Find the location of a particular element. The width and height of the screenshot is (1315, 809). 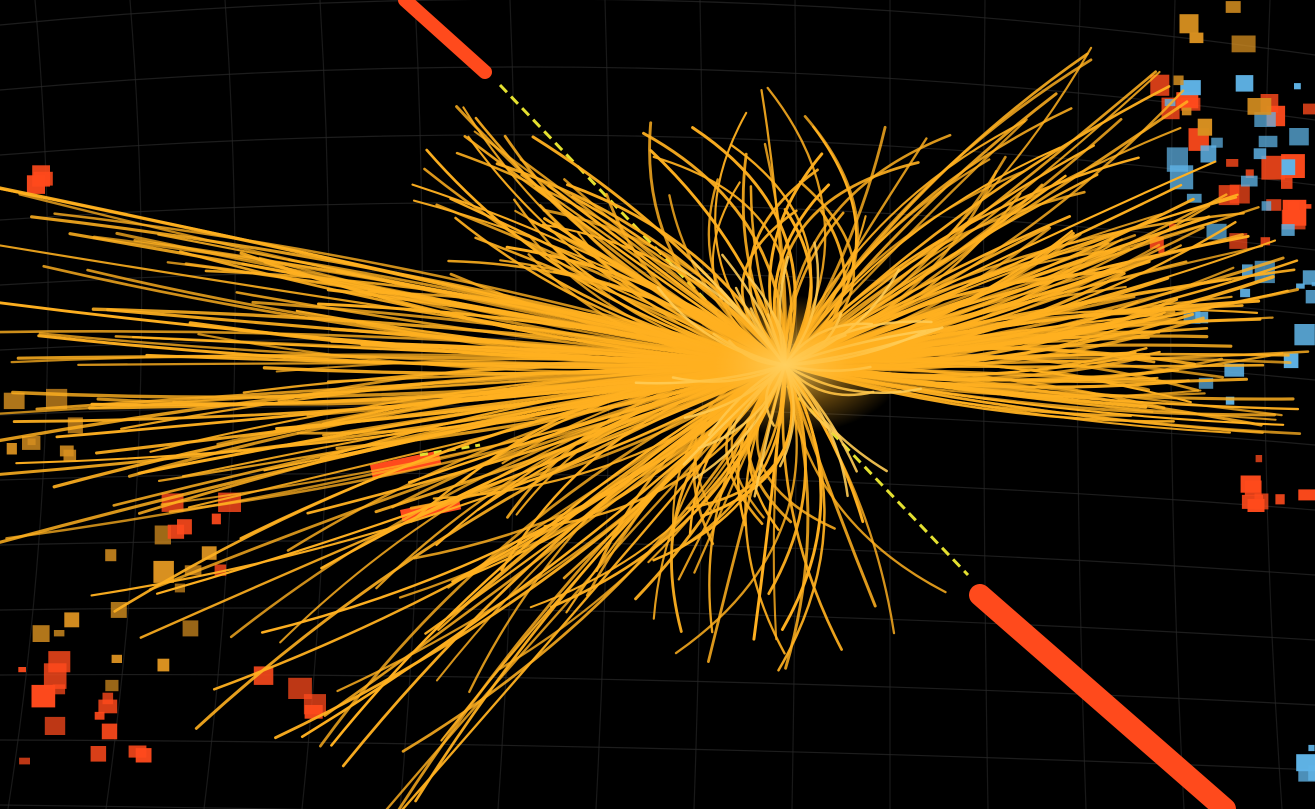

muon-chamber-top is located at coordinates (445, 39).